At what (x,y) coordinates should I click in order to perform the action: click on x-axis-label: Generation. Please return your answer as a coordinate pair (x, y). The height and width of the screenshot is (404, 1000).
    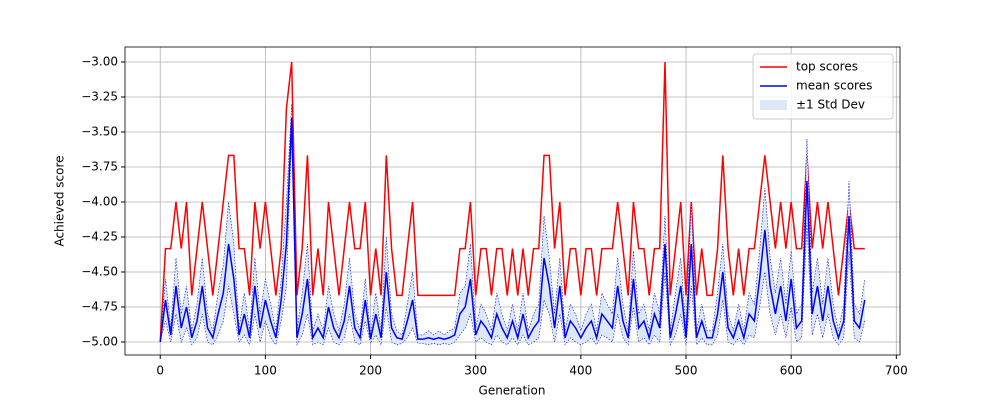
    Looking at the image, I should click on (512, 391).